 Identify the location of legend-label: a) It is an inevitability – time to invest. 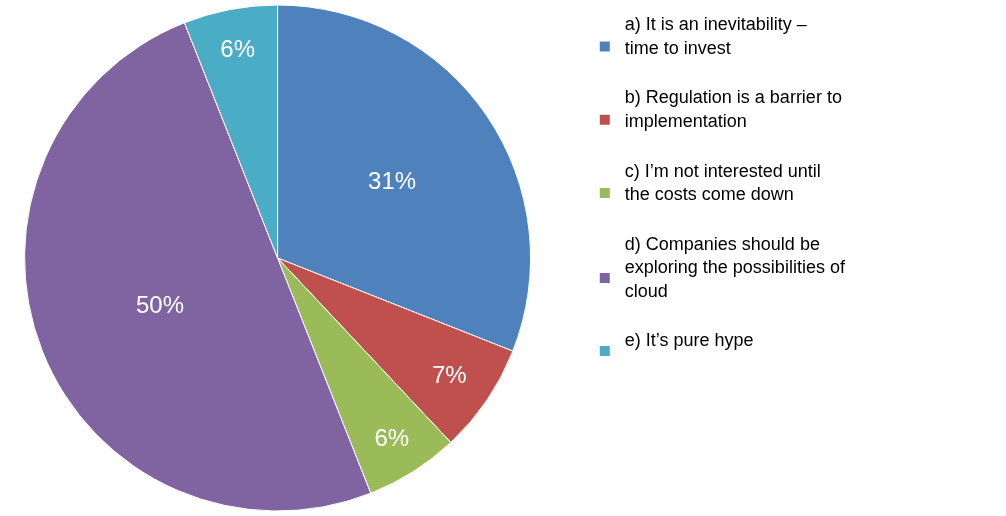
(715, 36).